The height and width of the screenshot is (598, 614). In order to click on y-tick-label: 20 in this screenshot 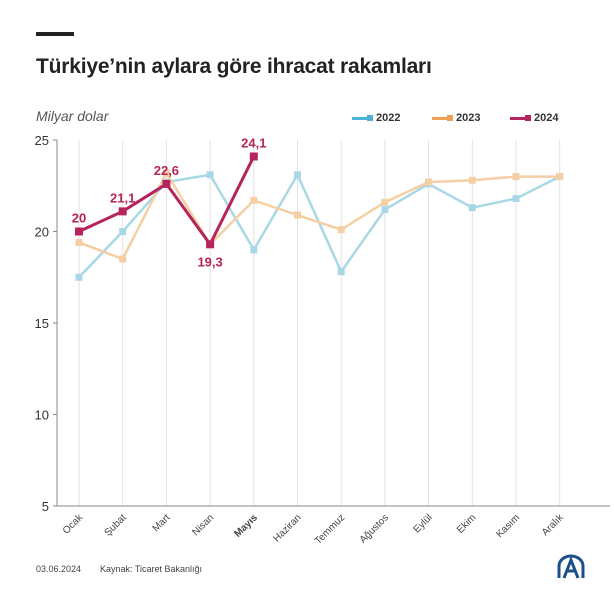, I will do `click(42, 232)`.